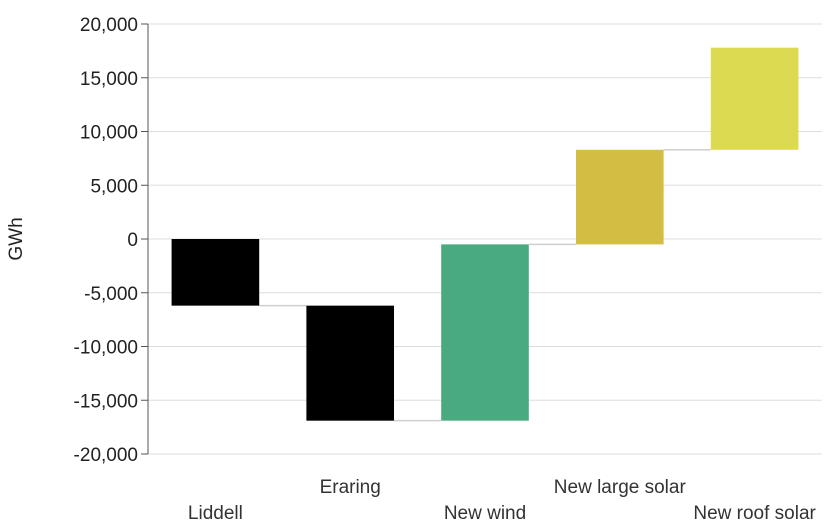  What do you see at coordinates (132, 240) in the screenshot?
I see `y-tick-label: 0` at bounding box center [132, 240].